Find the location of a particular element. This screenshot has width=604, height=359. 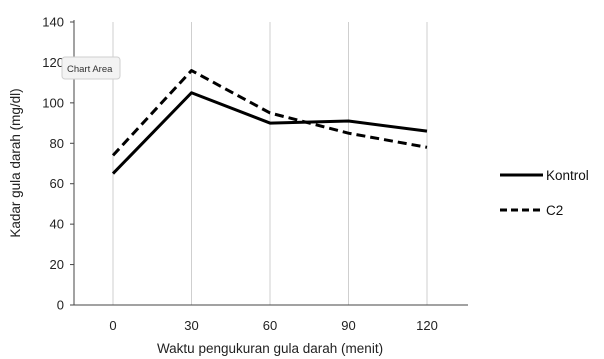

chart-area-tooltip-label: Chart Area is located at coordinates (90, 69).